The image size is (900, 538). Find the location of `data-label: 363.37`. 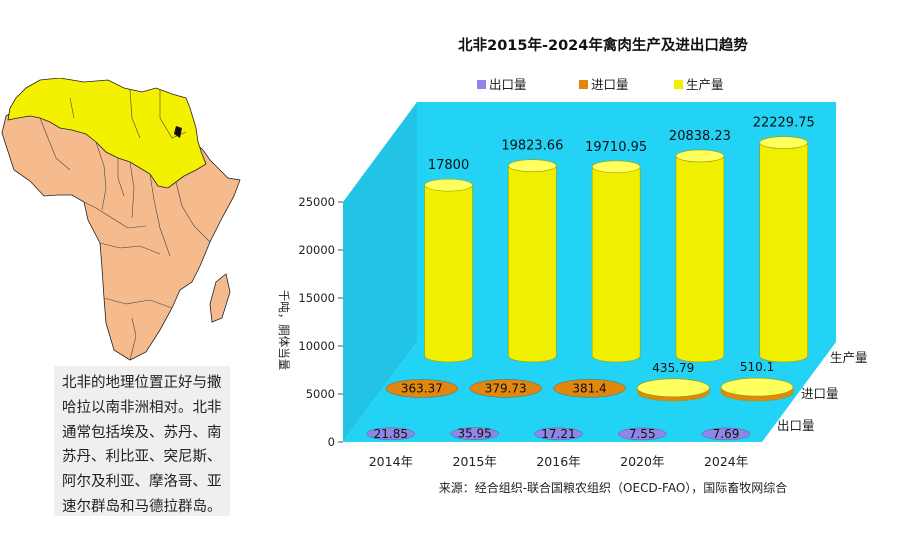

data-label: 363.37 is located at coordinates (422, 389).